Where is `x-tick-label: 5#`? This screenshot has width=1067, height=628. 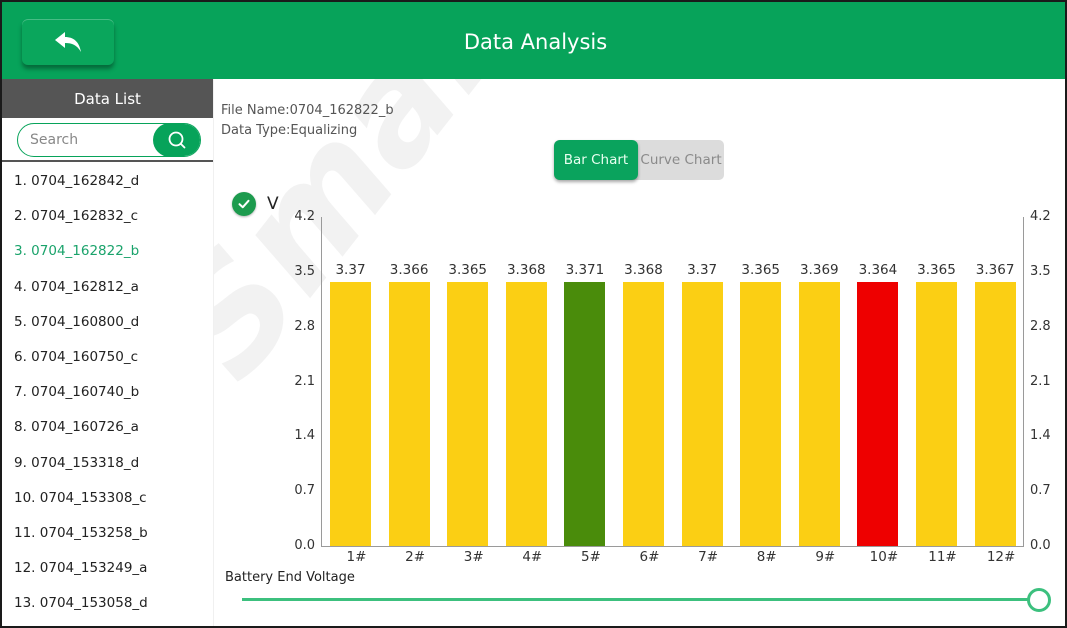
x-tick-label: 5# is located at coordinates (590, 557).